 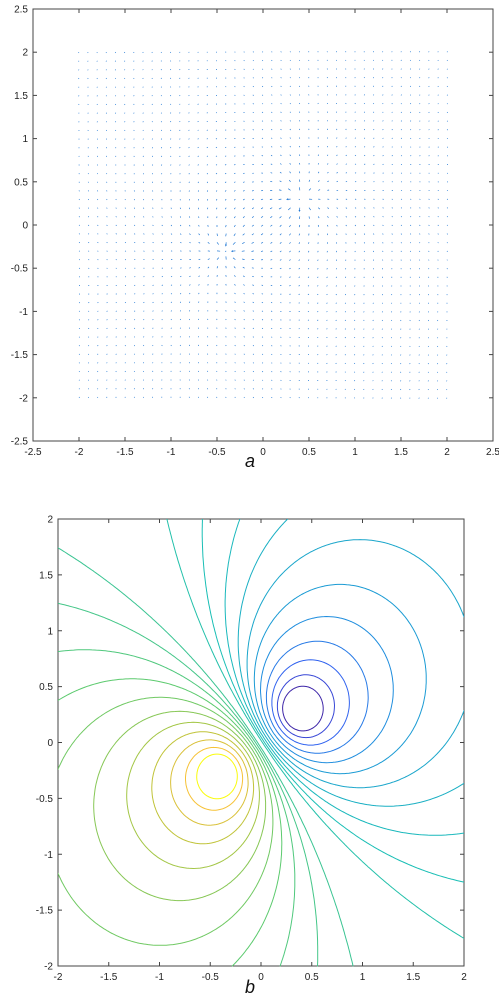 What do you see at coordinates (250, 461) in the screenshot?
I see `panel-a-caption: a` at bounding box center [250, 461].